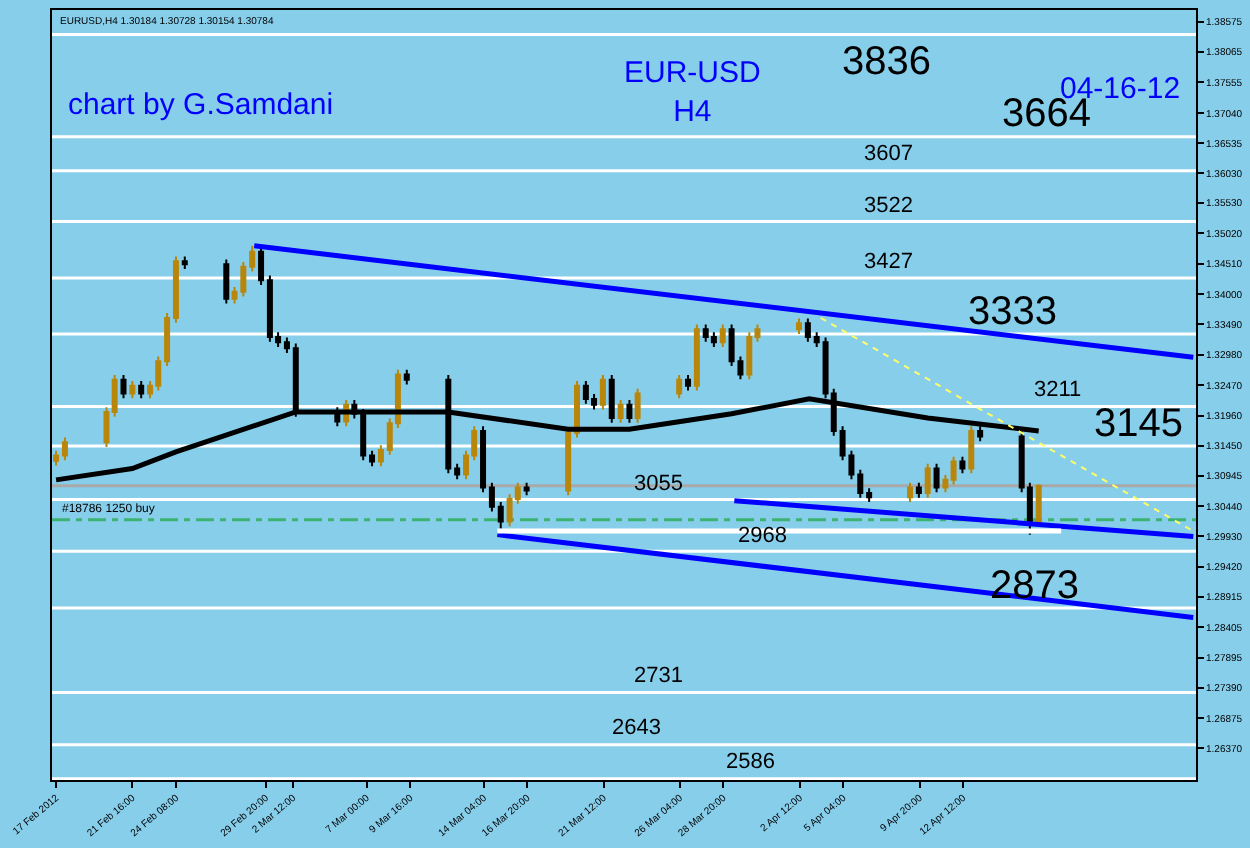 This screenshot has height=848, width=1250. What do you see at coordinates (1034, 586) in the screenshot?
I see `annotation: 2873` at bounding box center [1034, 586].